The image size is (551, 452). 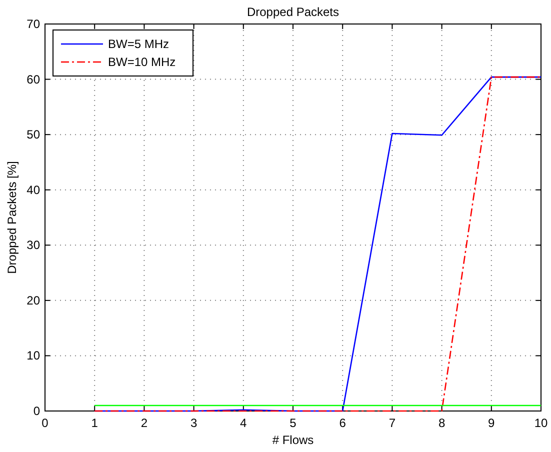 What do you see at coordinates (33, 355) in the screenshot?
I see `y-tick-label: 10` at bounding box center [33, 355].